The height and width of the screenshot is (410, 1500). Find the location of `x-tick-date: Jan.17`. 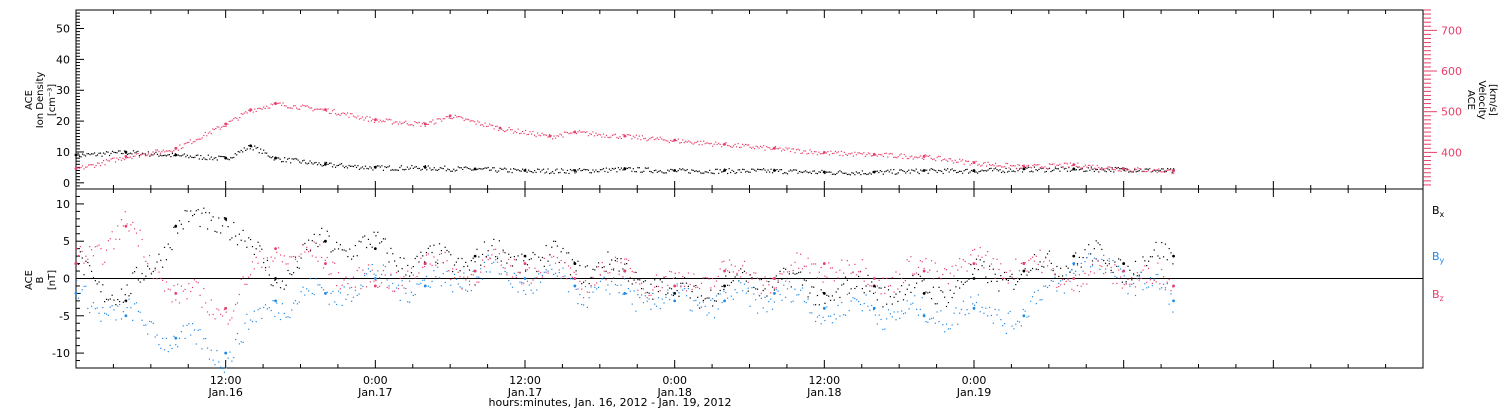

x-tick-date: Jan.17 is located at coordinates (524, 392).